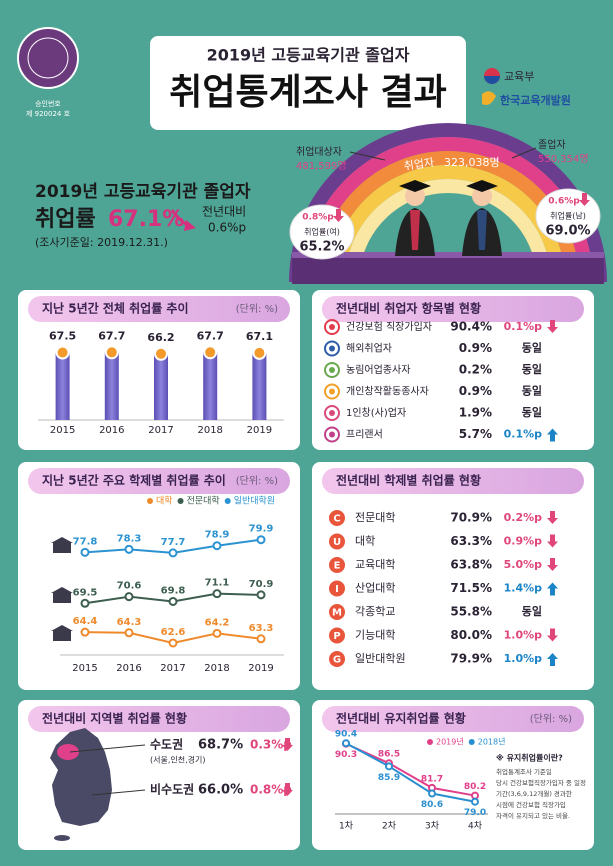 This screenshot has width=613, height=866. I want to click on value-label: 80.6, so click(432, 805).